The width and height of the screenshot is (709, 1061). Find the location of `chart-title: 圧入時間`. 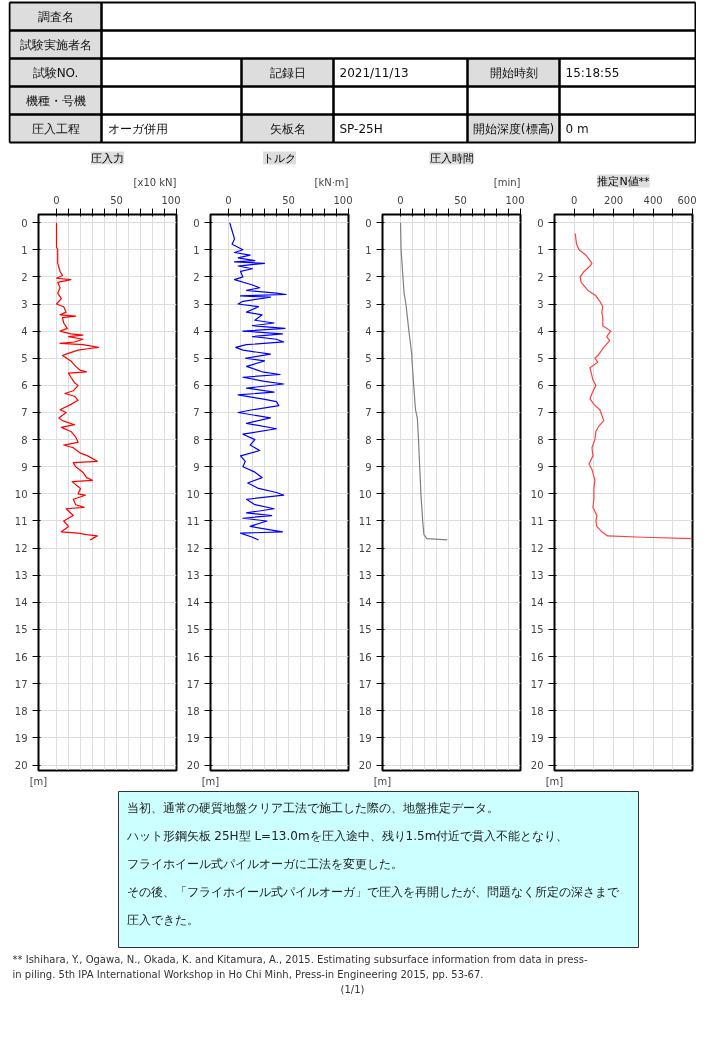

chart-title: 圧入時間 is located at coordinates (451, 158).